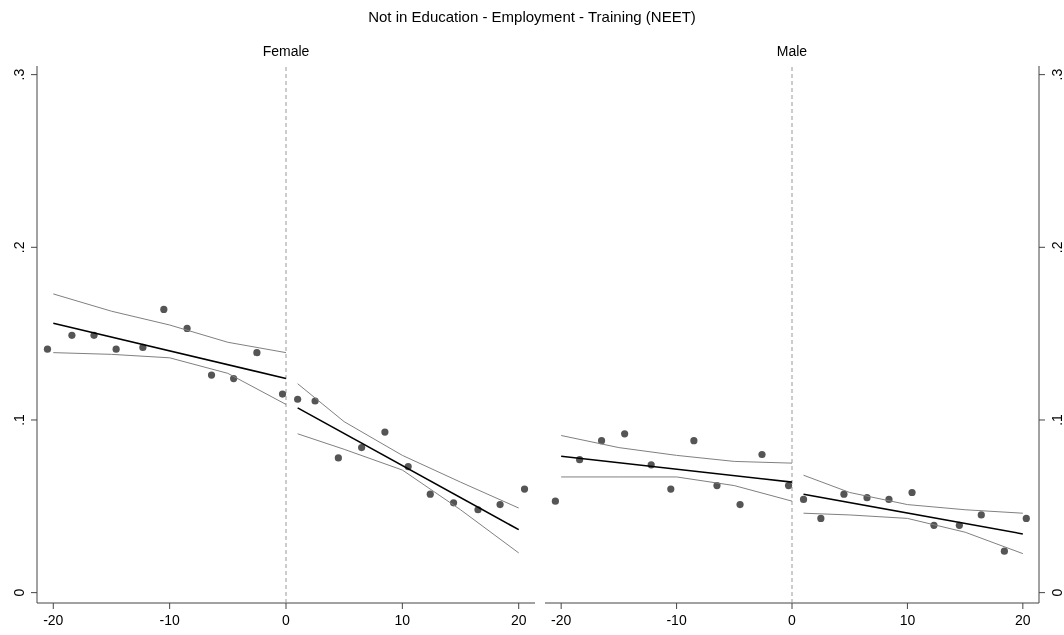 This screenshot has width=1064, height=635. I want to click on chart-subtitle: Male, so click(792, 51).